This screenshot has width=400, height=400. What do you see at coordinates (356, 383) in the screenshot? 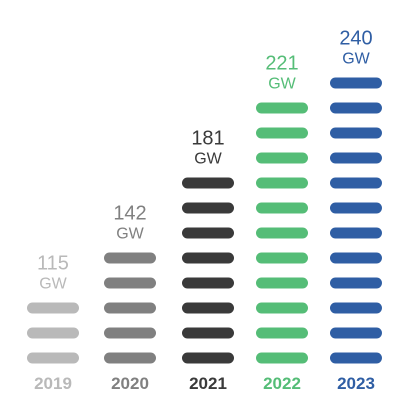
I see `category-label-2023: 2023` at bounding box center [356, 383].